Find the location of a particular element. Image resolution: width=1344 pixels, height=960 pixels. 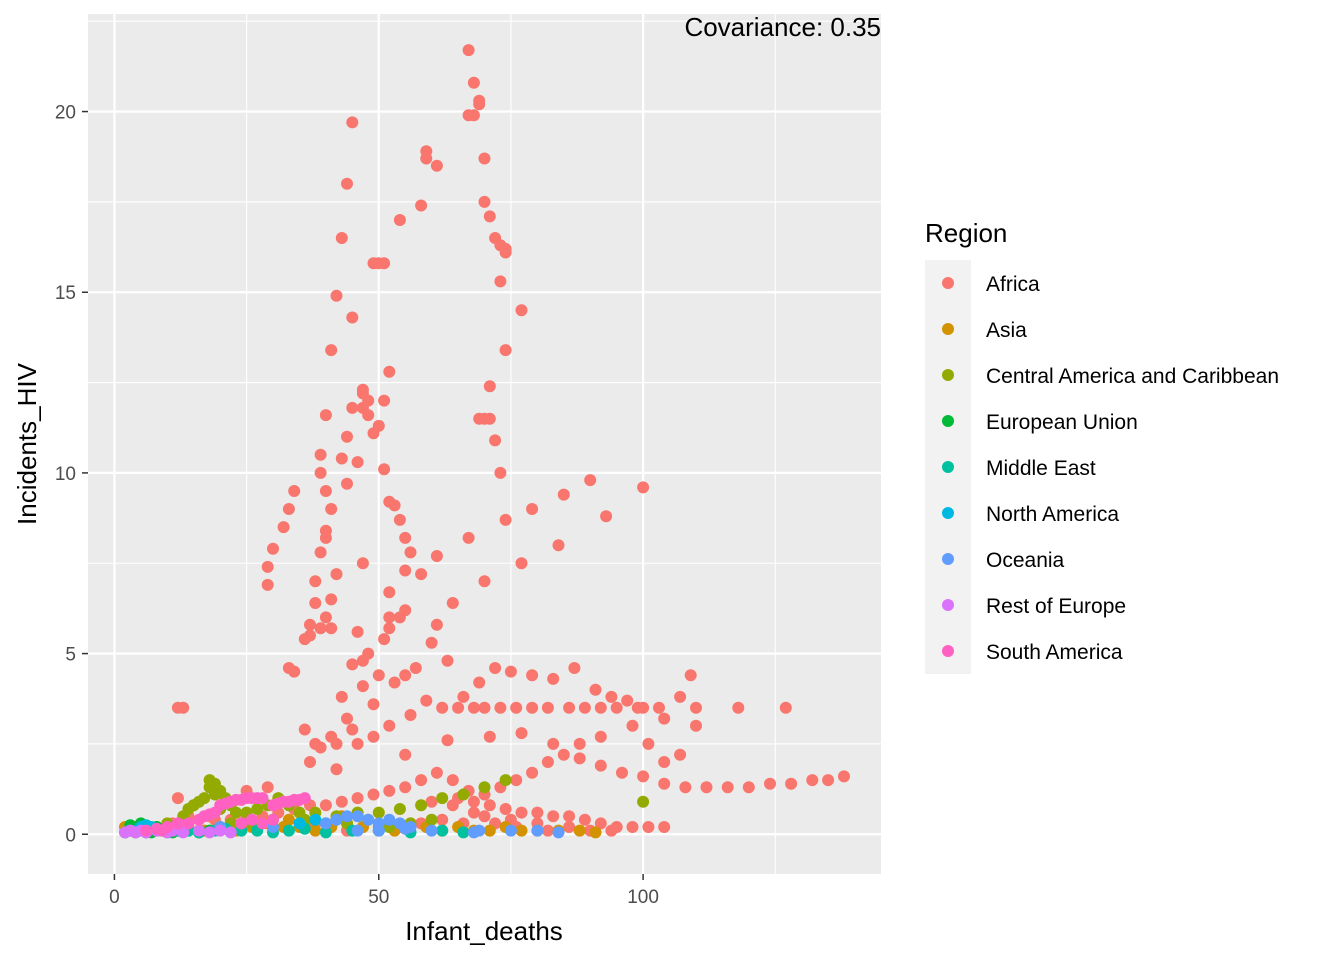

point-asia is located at coordinates (521, 830).